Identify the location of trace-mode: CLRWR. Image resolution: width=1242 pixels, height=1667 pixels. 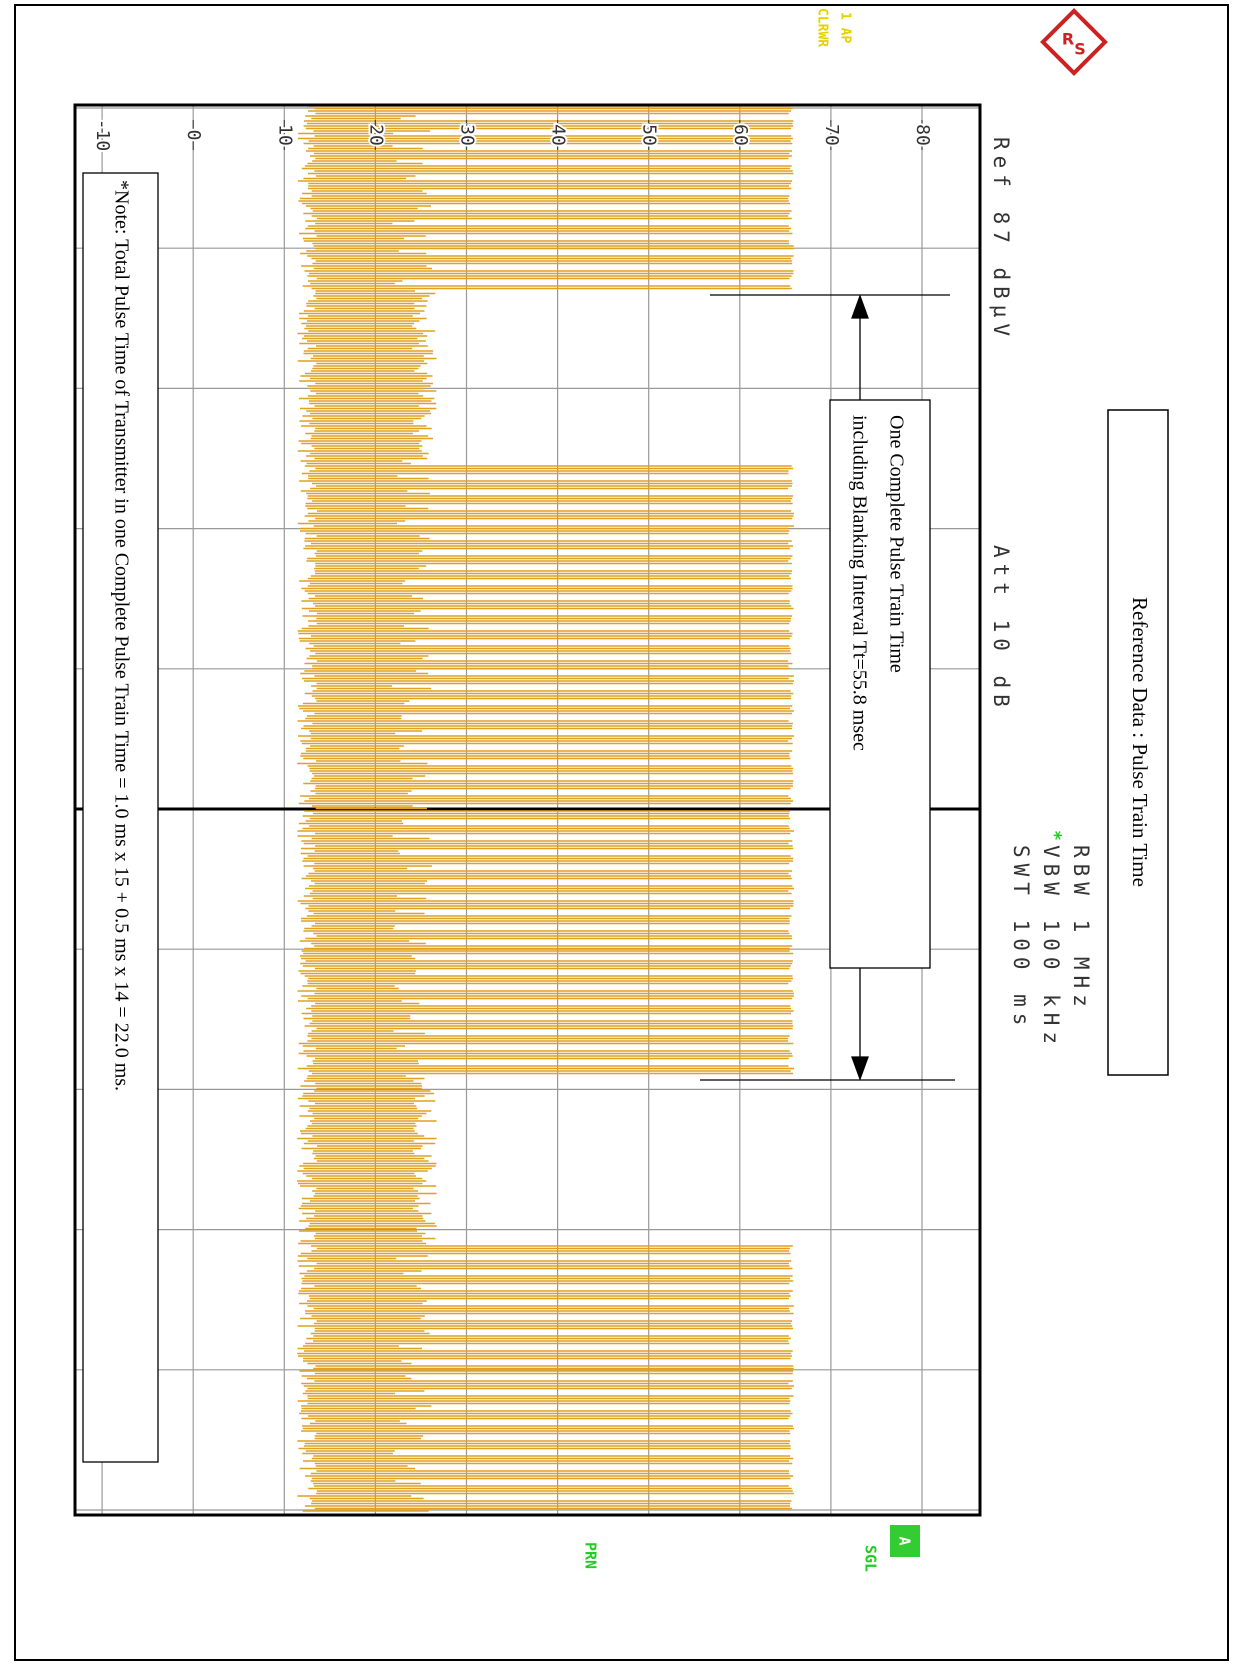
(822, 27).